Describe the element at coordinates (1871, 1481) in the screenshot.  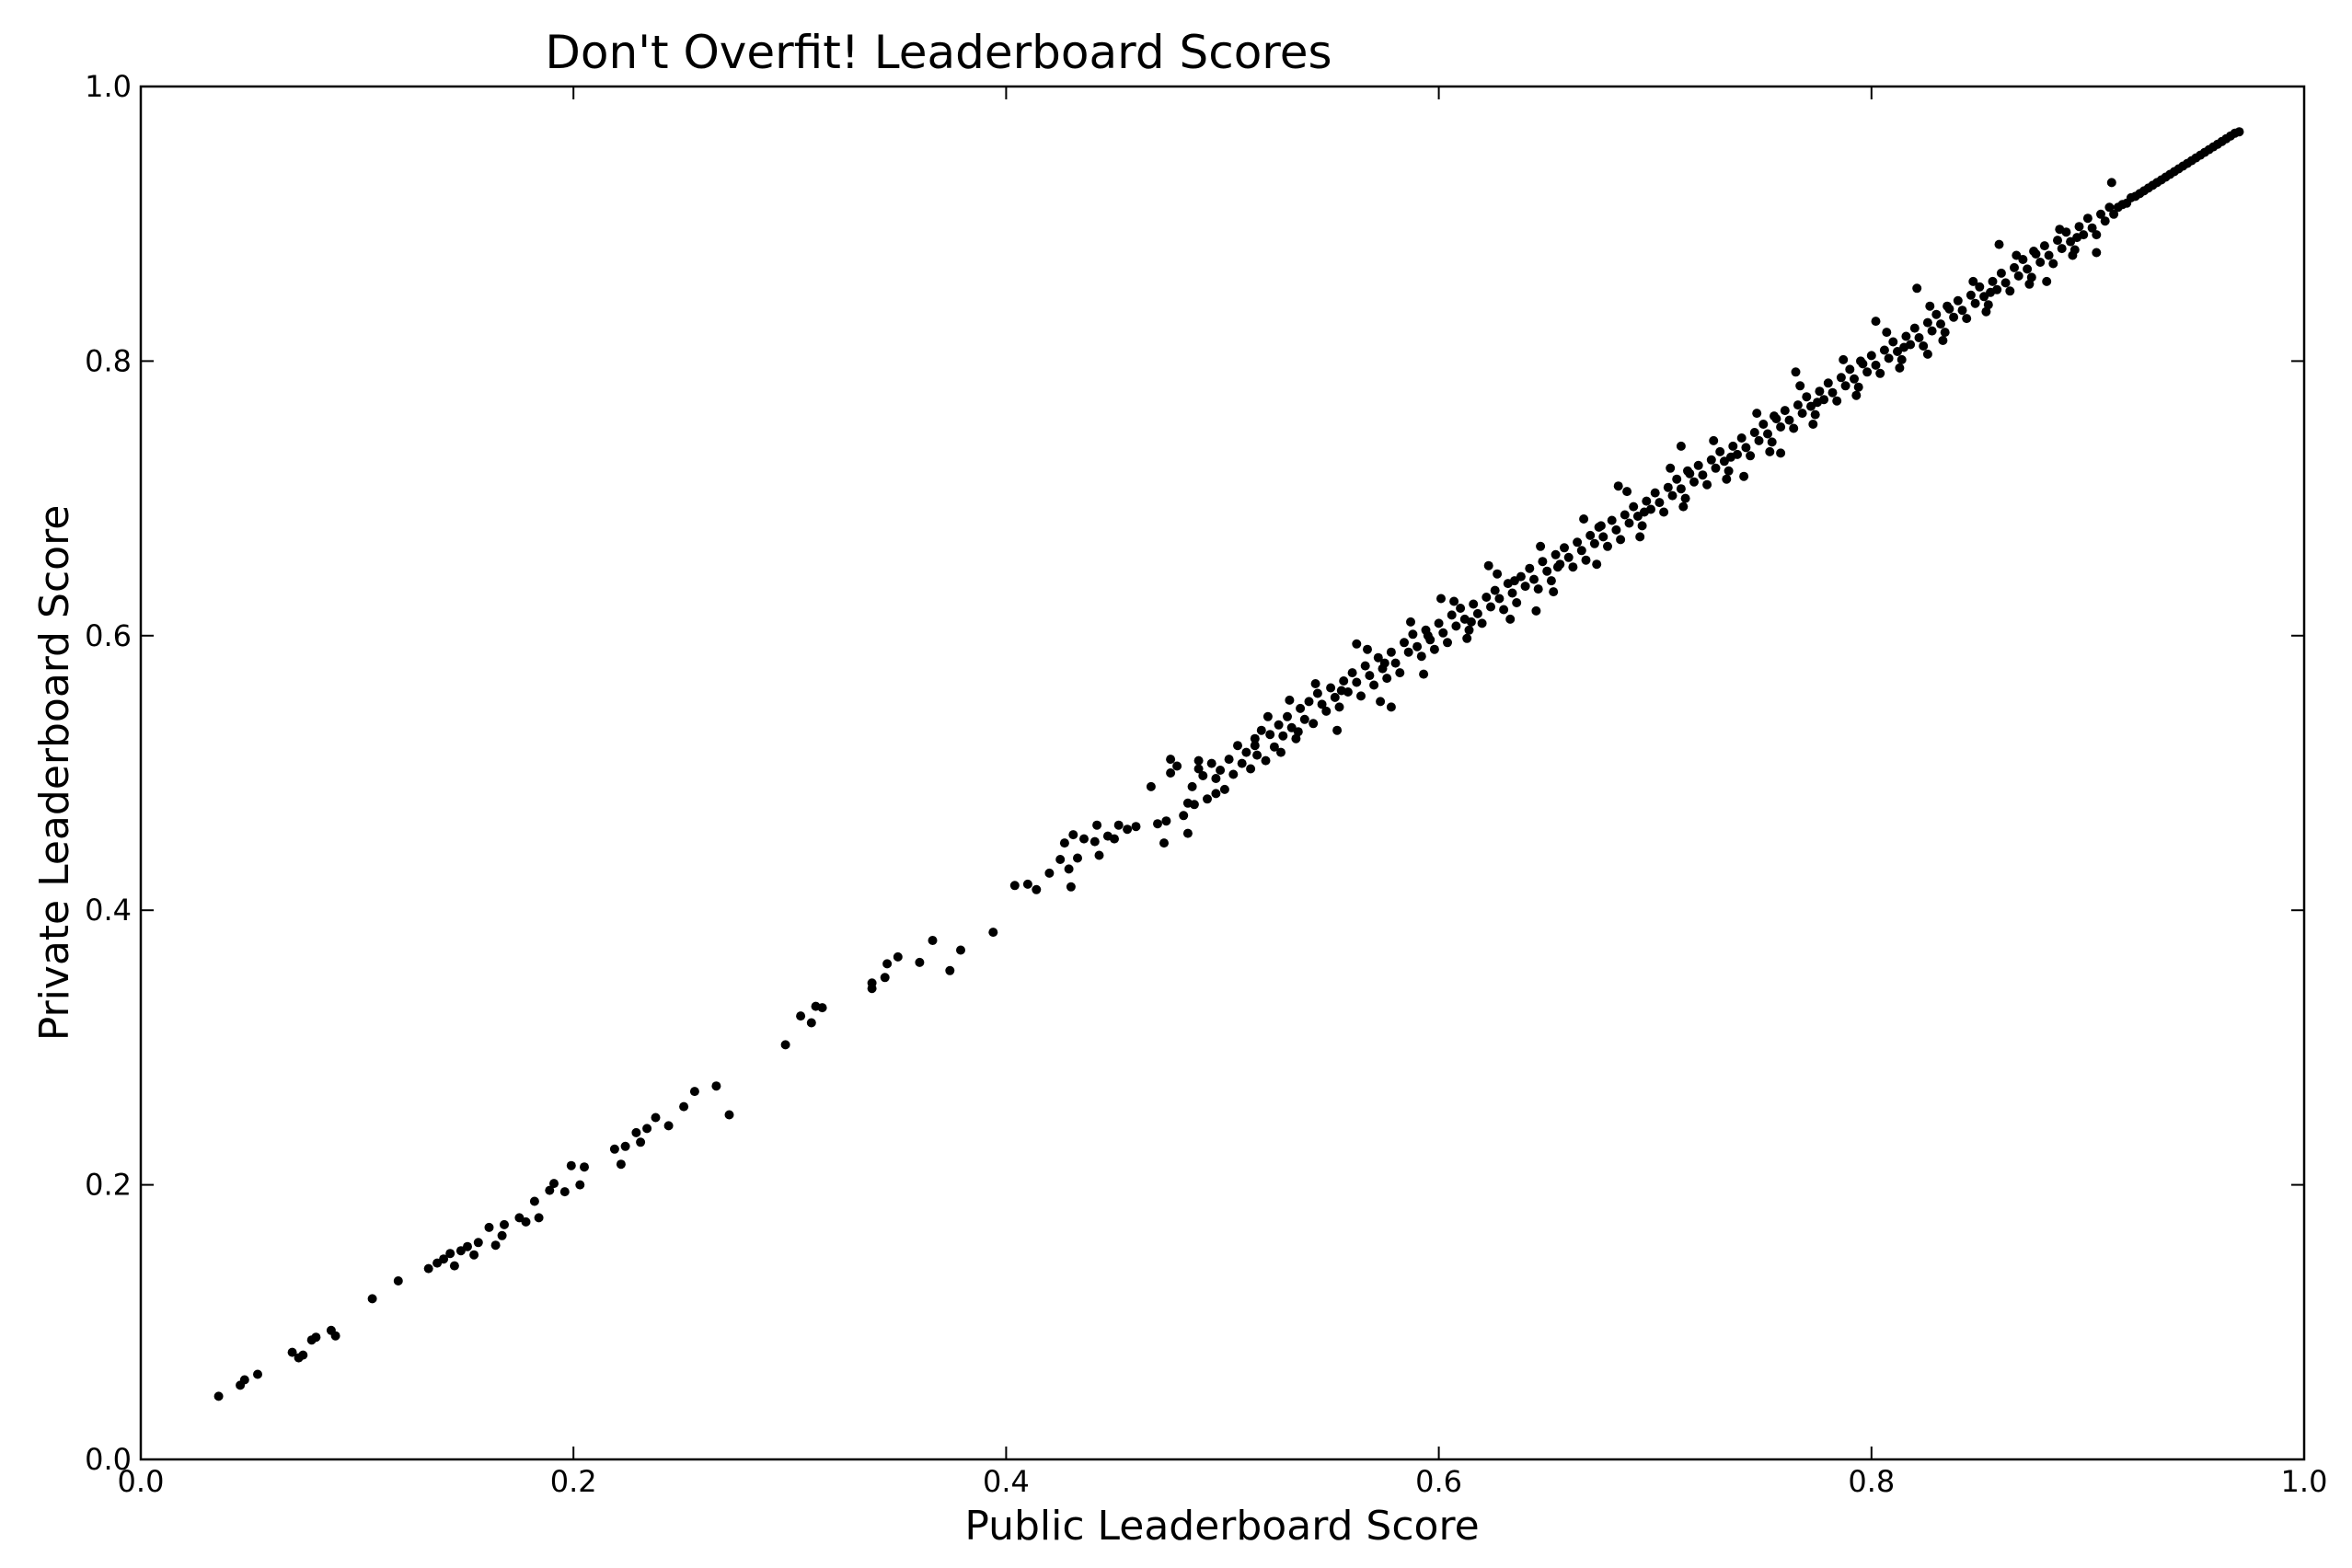
I see `x-tick-label: 0.8` at that location.